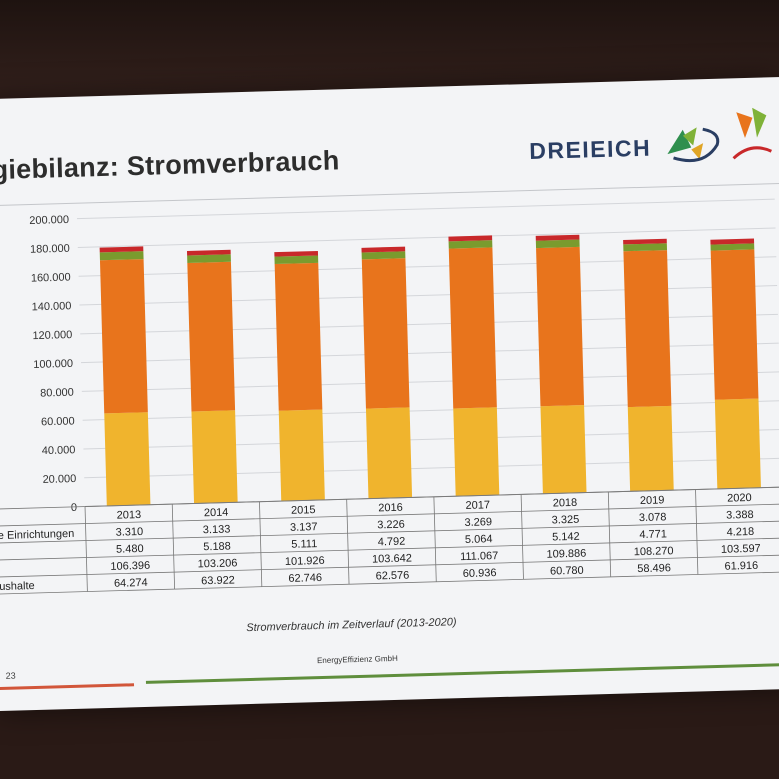 The height and width of the screenshot is (779, 779). What do you see at coordinates (170, 165) in the screenshot?
I see `slide-title: giebilanz: Stromverbrauch` at bounding box center [170, 165].